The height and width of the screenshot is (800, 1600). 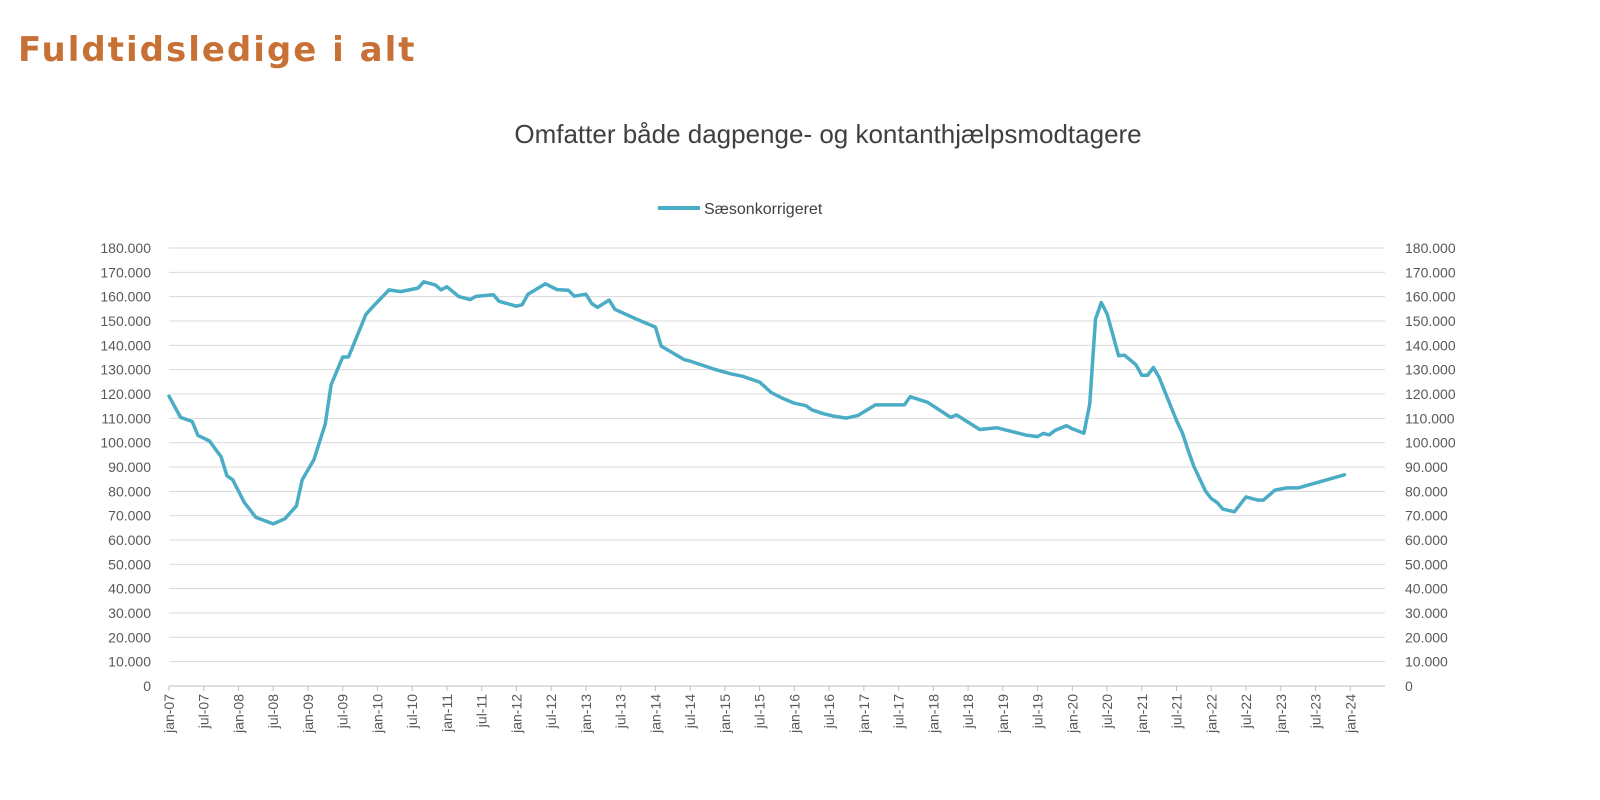 What do you see at coordinates (690, 711) in the screenshot?
I see `x-tick-label: jul-14` at bounding box center [690, 711].